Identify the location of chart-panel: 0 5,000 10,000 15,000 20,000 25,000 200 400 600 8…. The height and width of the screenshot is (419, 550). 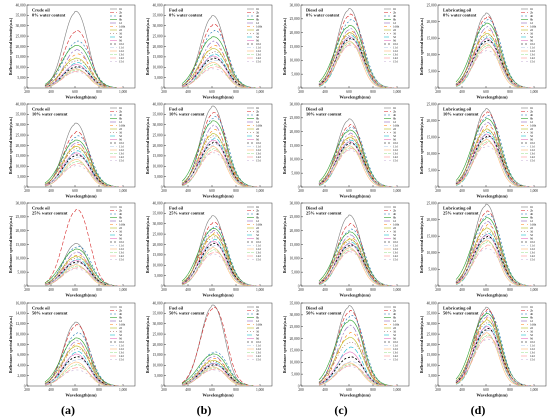
(483, 249).